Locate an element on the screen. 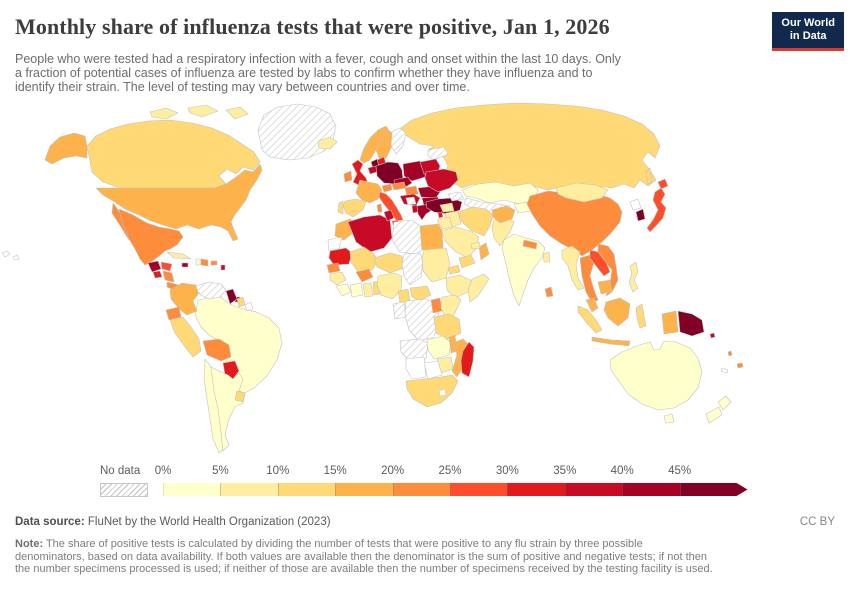  country-russia is located at coordinates (529, 146).